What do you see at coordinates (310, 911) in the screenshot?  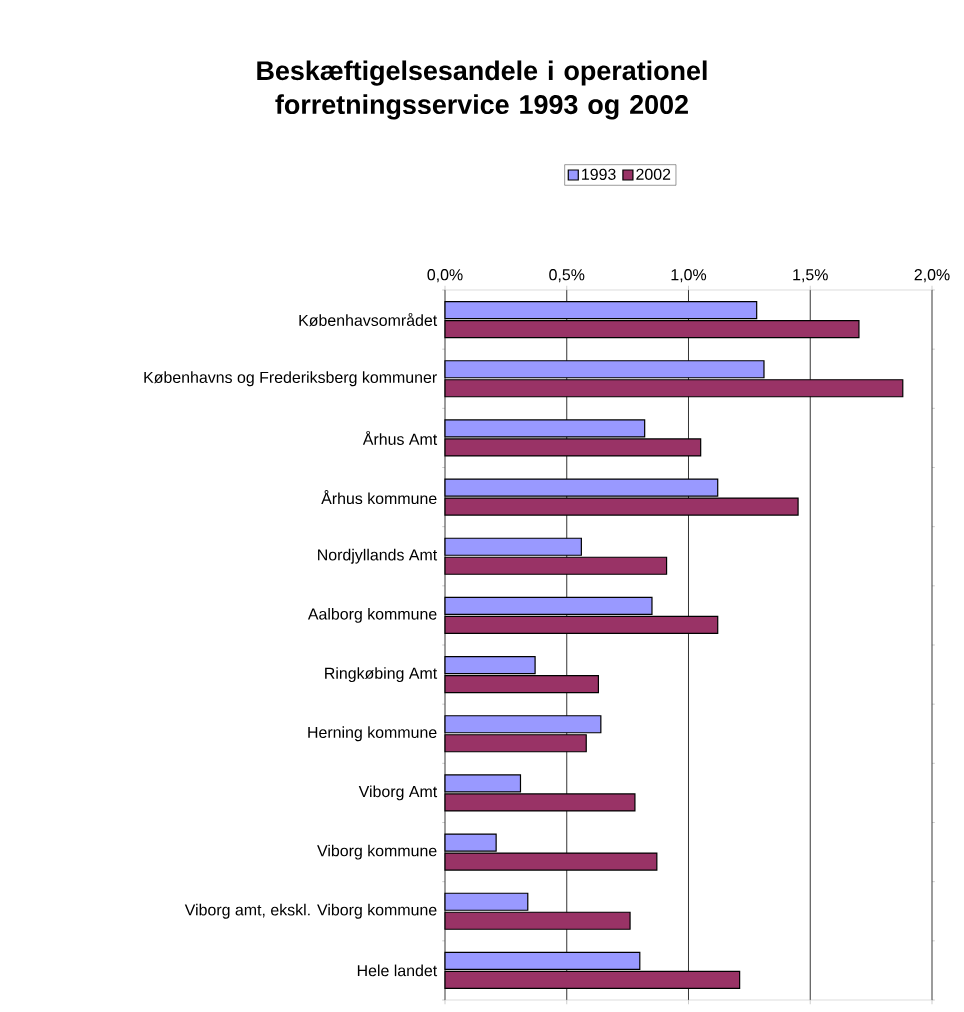 I see `y-tick-label: Viborg amt, ekskl. Viborg kommune` at bounding box center [310, 911].